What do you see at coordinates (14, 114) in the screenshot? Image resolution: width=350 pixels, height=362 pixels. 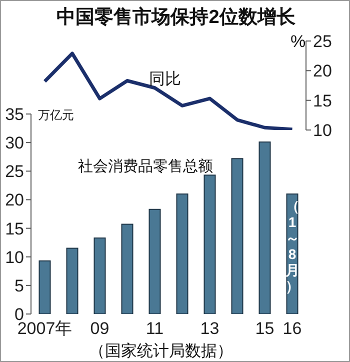 I see `y-tick-label: 35` at bounding box center [14, 114].